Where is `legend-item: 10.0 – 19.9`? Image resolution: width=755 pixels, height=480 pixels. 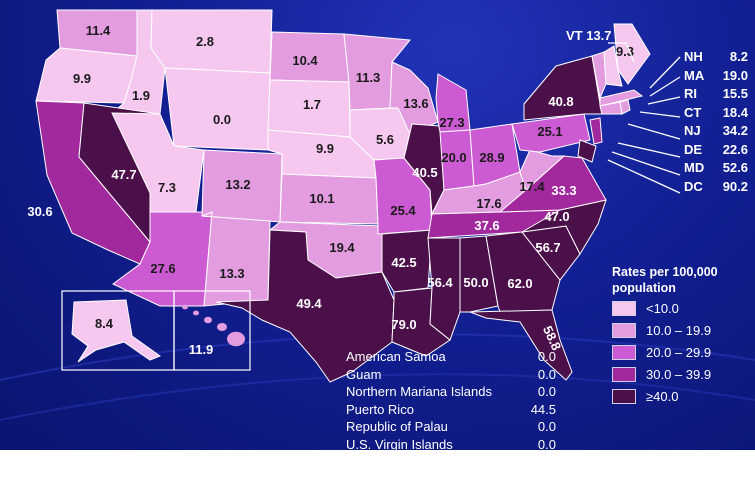
legend-item: 10.0 – 19.9 is located at coordinates (682, 330).